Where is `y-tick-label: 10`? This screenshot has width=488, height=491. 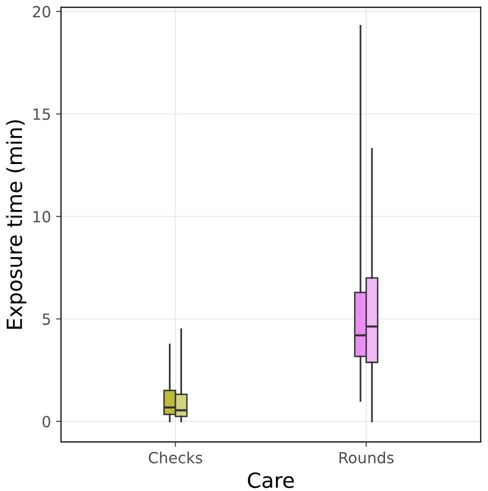
y-tick-label: 10 is located at coordinates (42, 216).